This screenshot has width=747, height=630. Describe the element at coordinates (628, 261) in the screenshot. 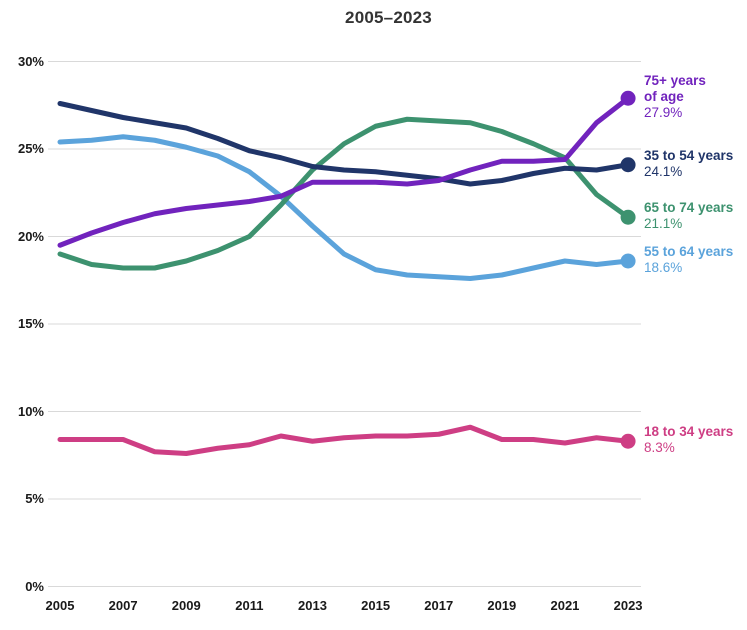

I see `series-endpoint-dot-55-to-64-years` at that location.